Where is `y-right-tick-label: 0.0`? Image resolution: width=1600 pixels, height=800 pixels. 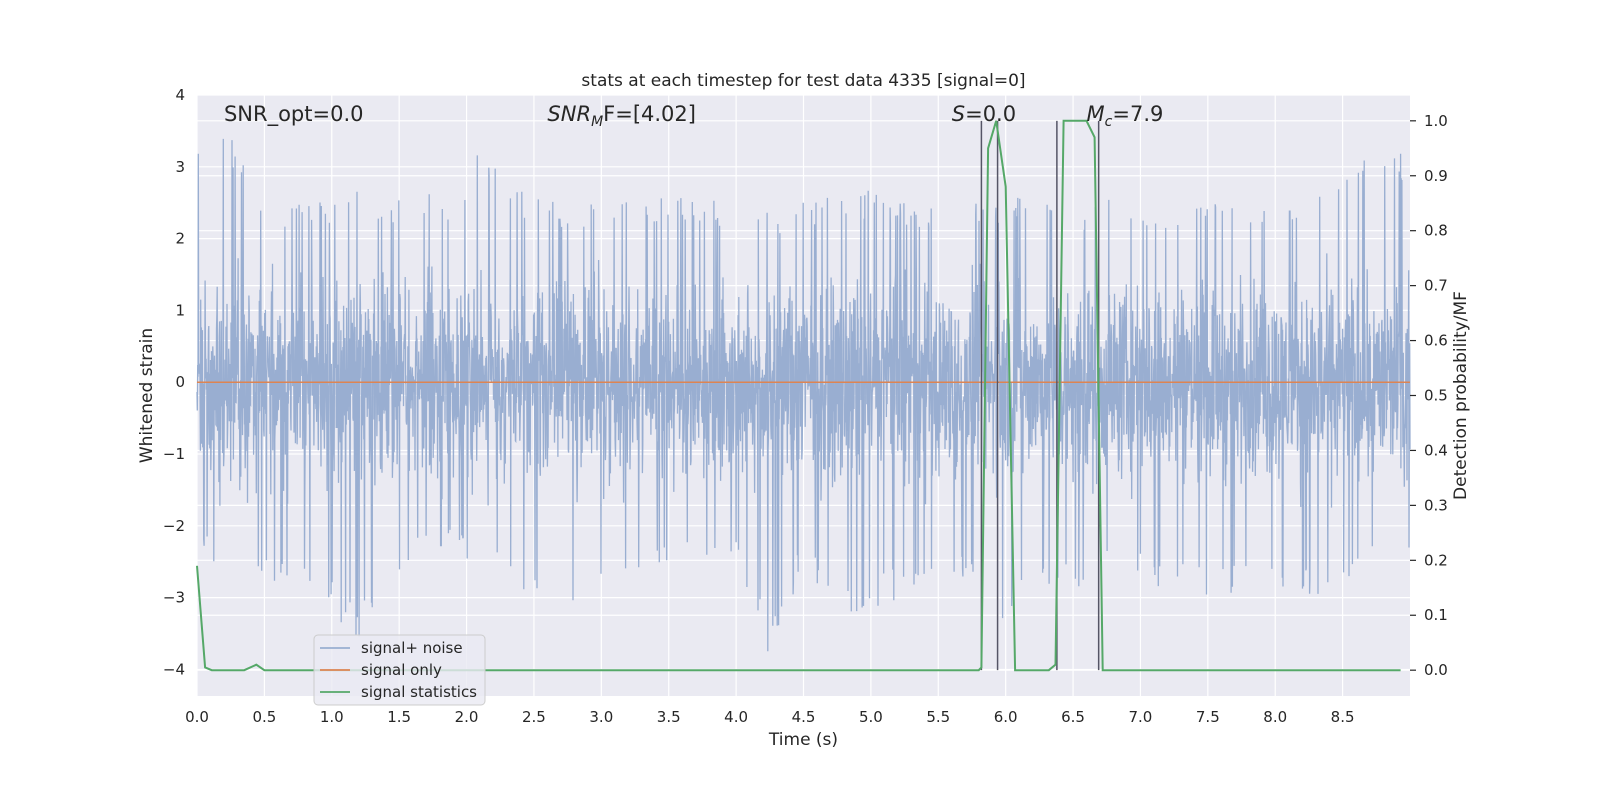 y-right-tick-label: 0.0 is located at coordinates (1436, 670).